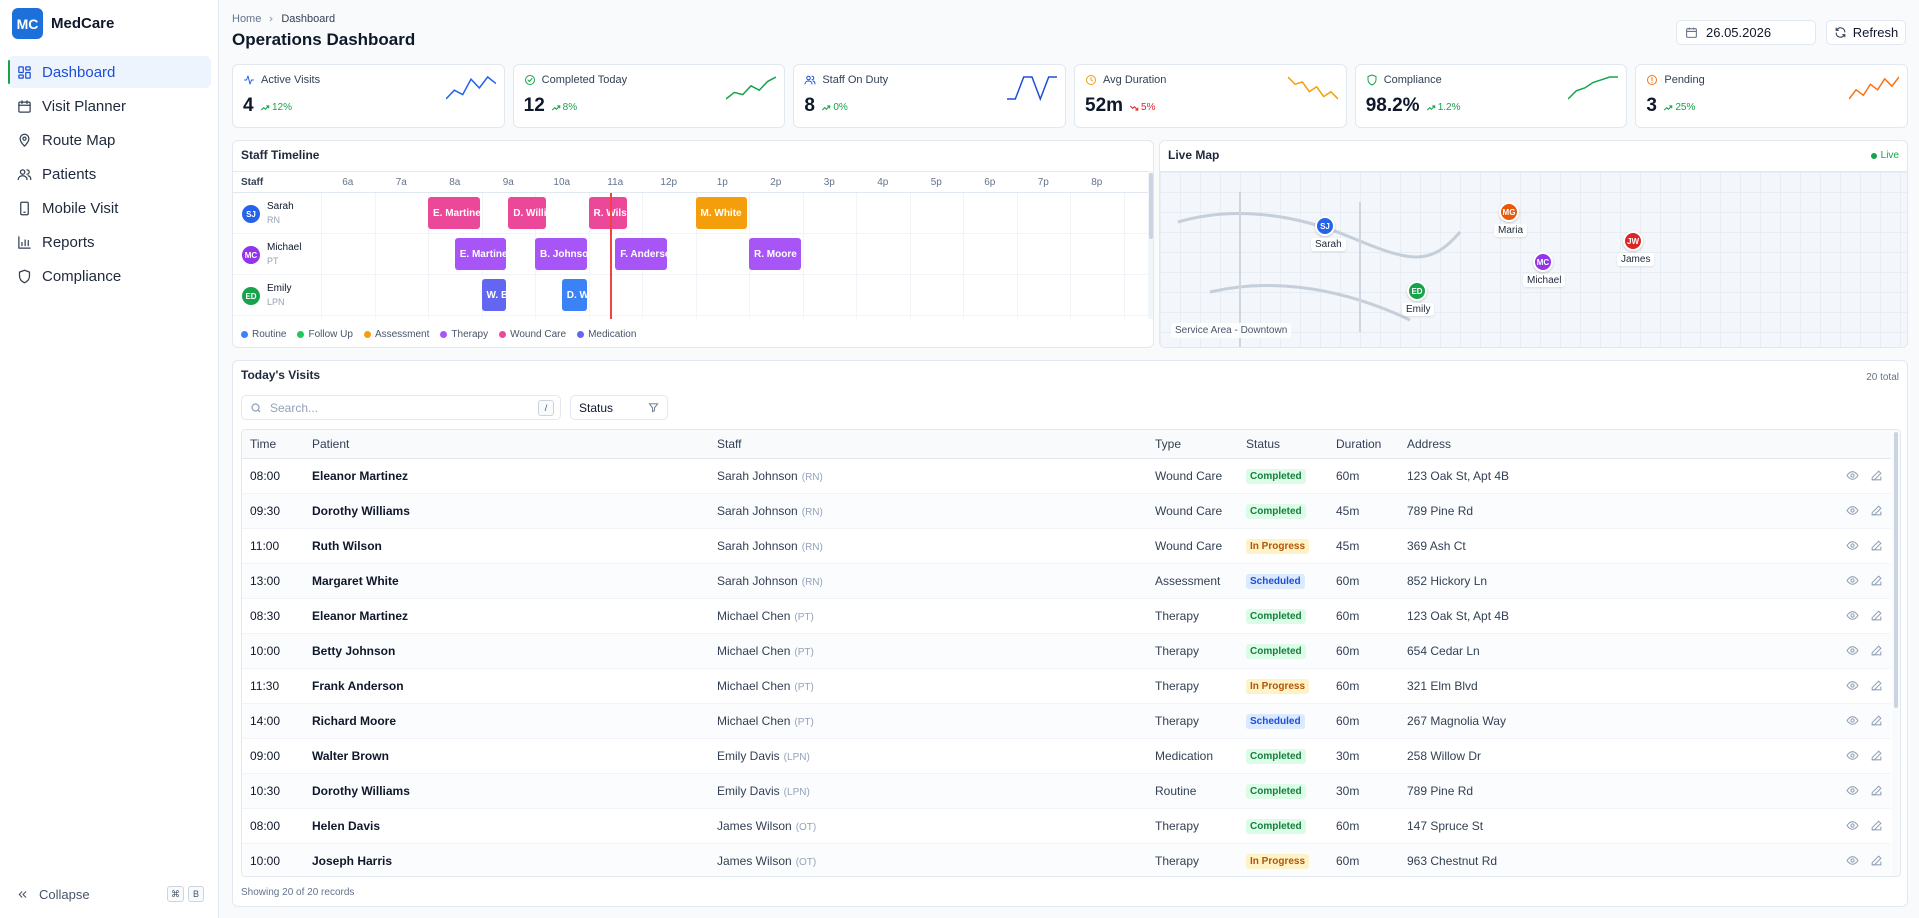 This screenshot has width=1919, height=918. What do you see at coordinates (1633, 241) in the screenshot?
I see `map-pin-james: JW` at bounding box center [1633, 241].